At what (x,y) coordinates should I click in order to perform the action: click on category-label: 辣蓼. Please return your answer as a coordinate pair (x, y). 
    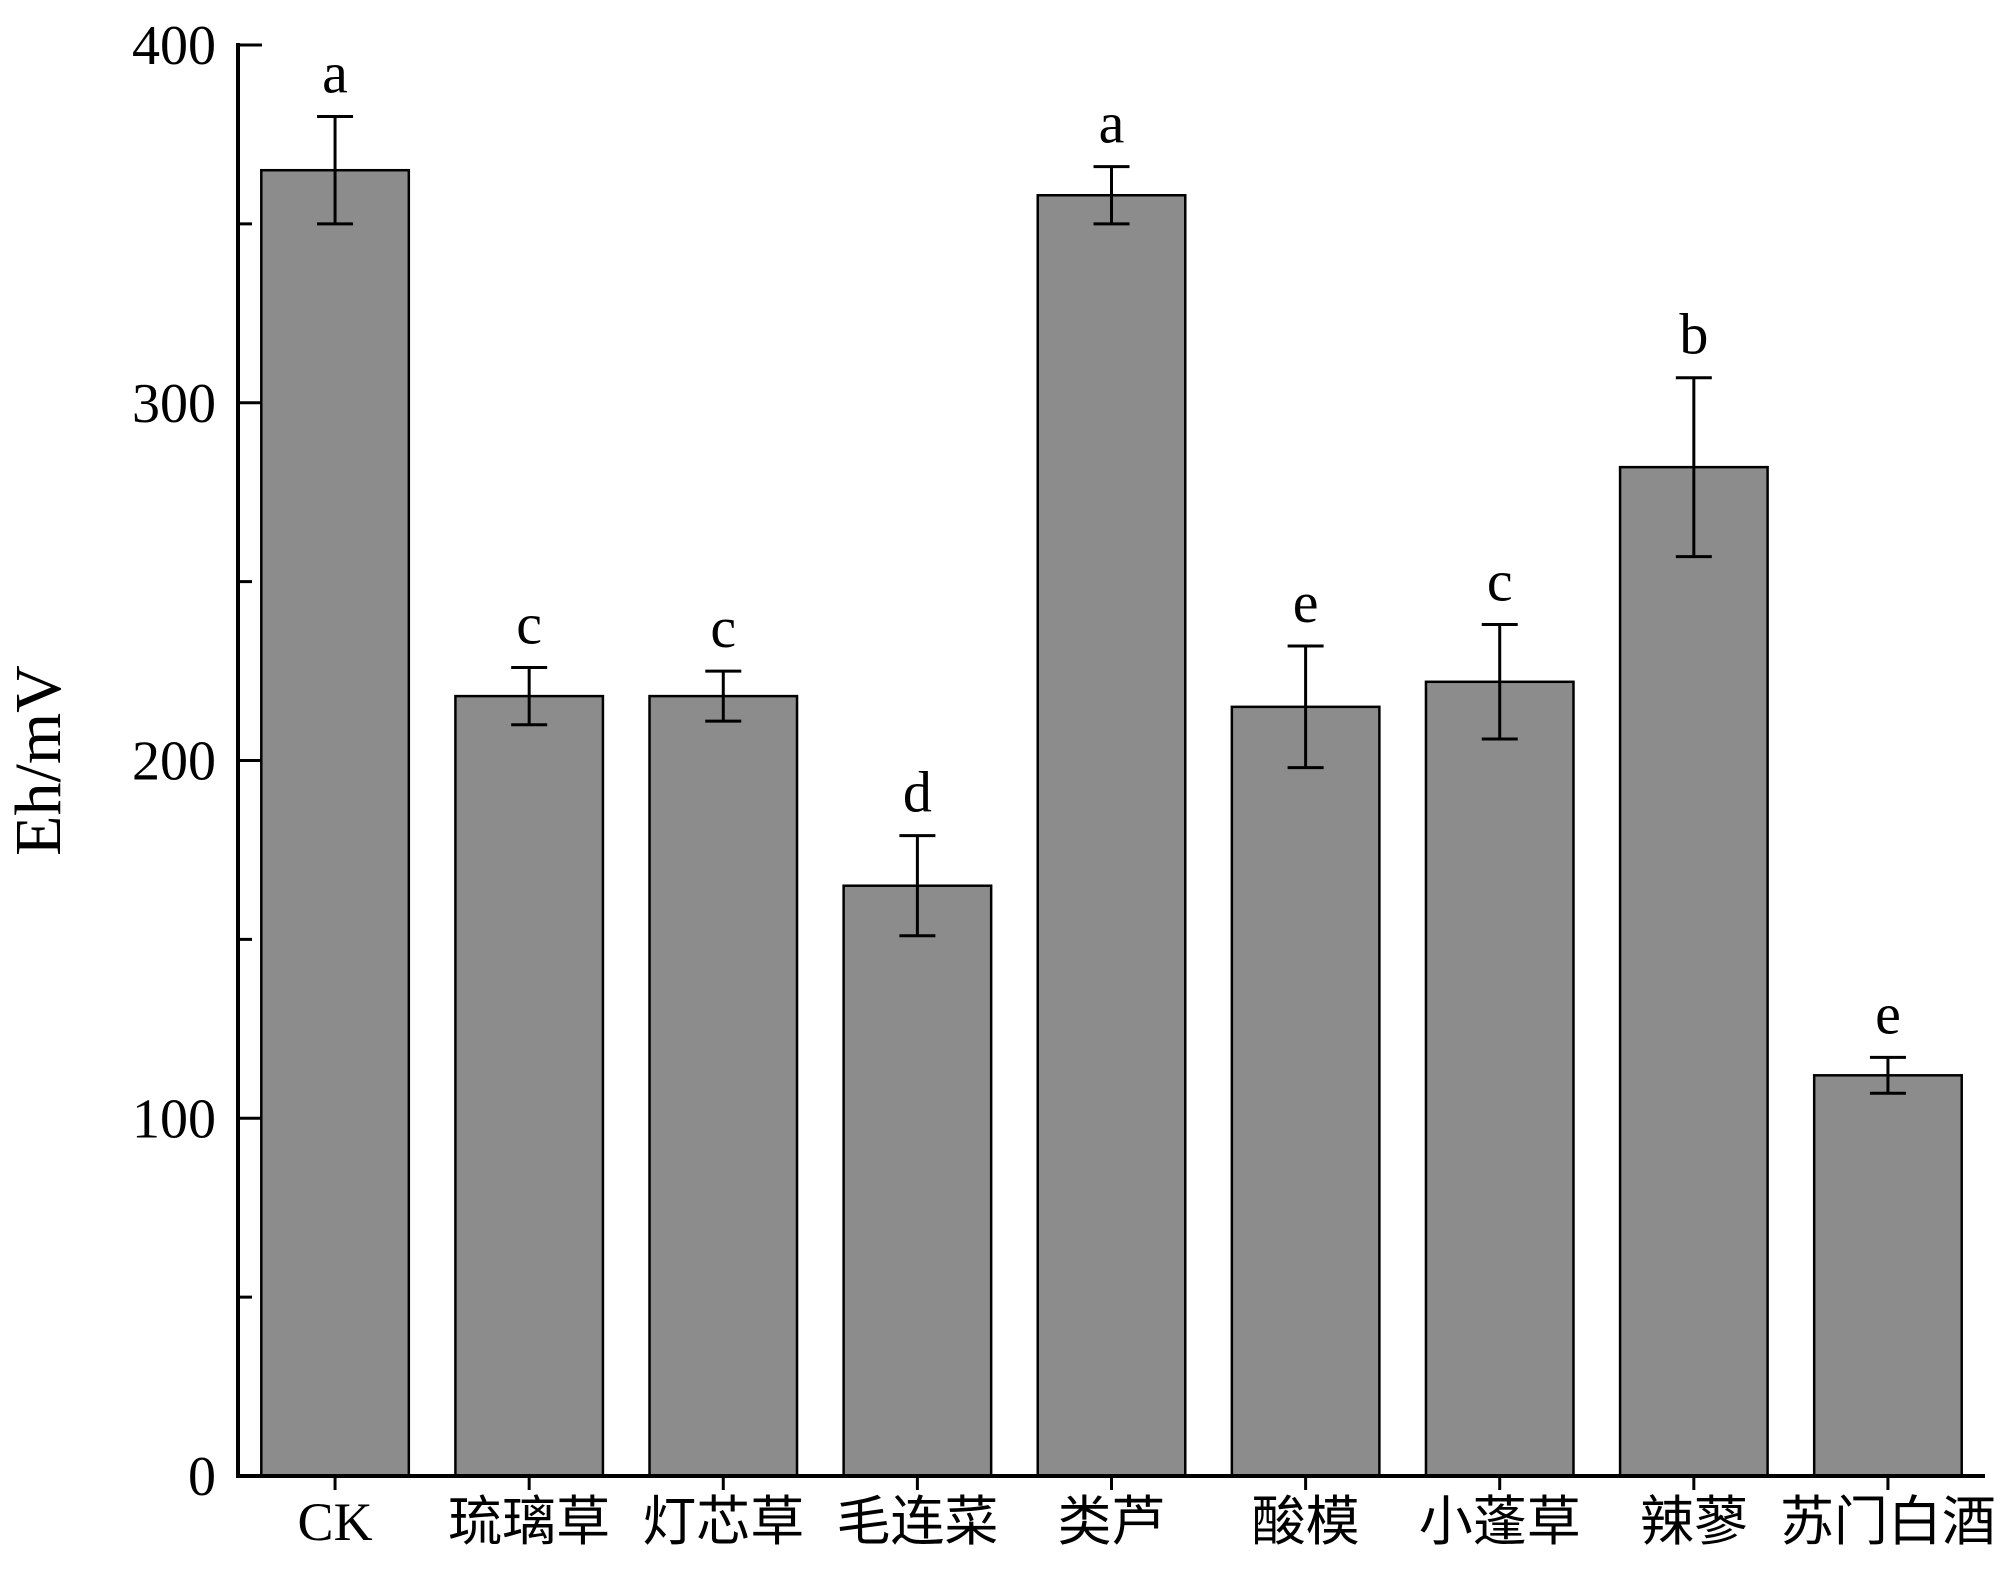
    Looking at the image, I should click on (1694, 1522).